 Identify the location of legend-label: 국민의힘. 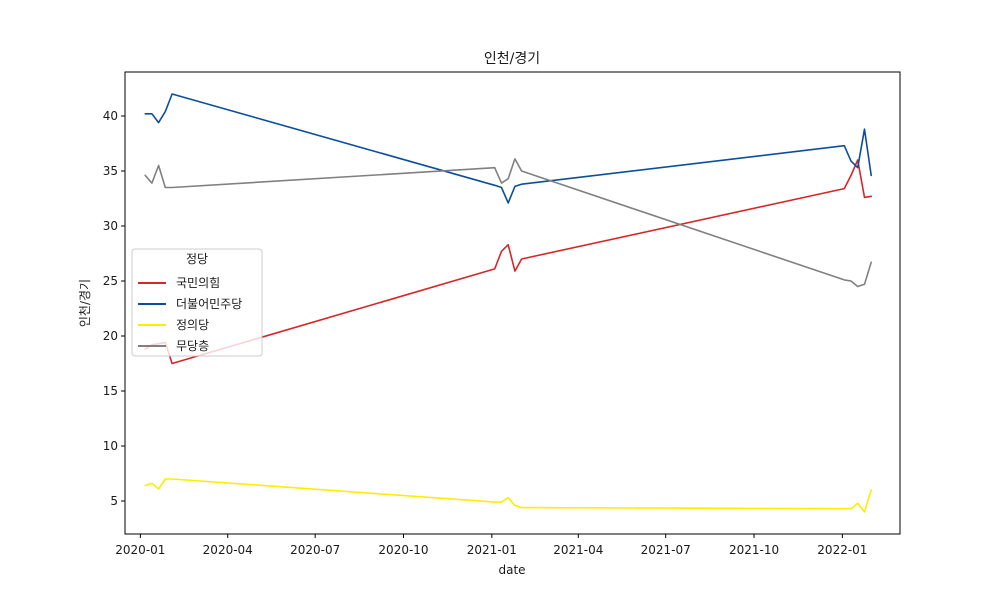
(198, 283).